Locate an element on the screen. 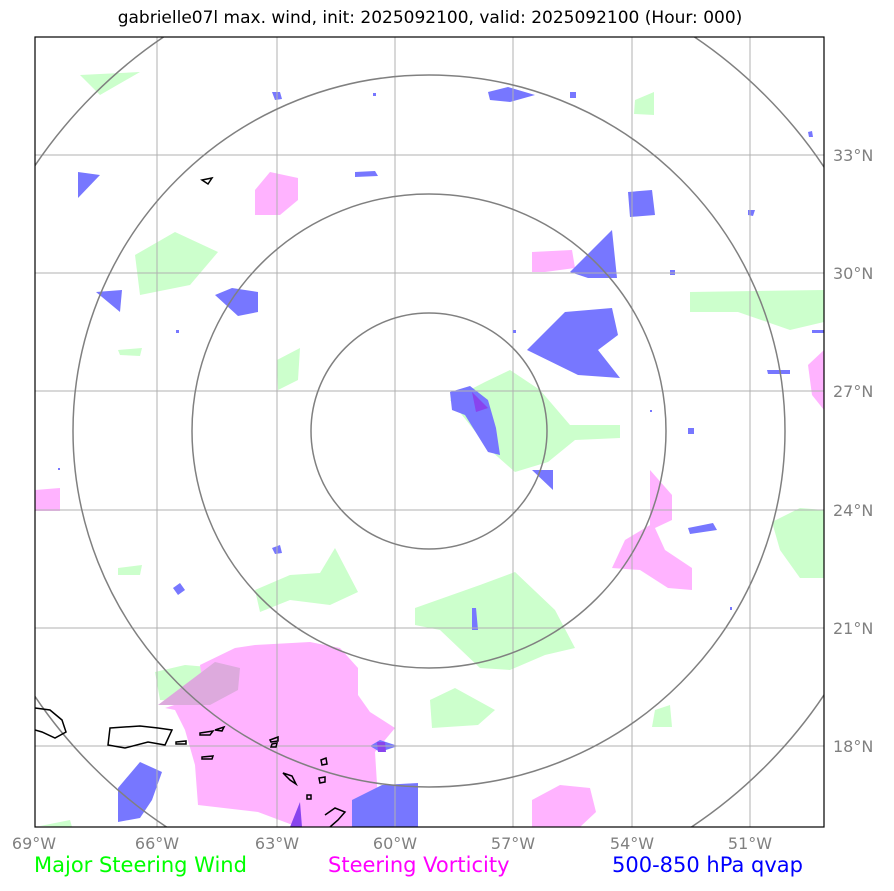 The height and width of the screenshot is (891, 894). lat-tick-label: 21°N is located at coordinates (853, 628).